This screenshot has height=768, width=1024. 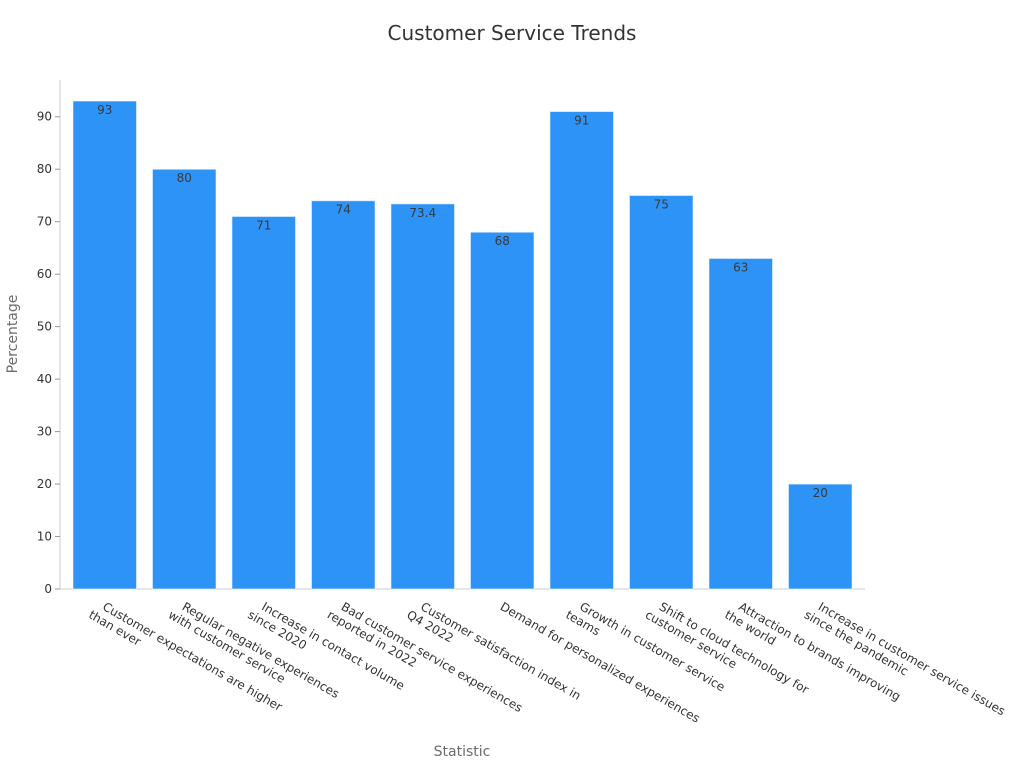 What do you see at coordinates (263, 225) in the screenshot?
I see `data-label: 71` at bounding box center [263, 225].